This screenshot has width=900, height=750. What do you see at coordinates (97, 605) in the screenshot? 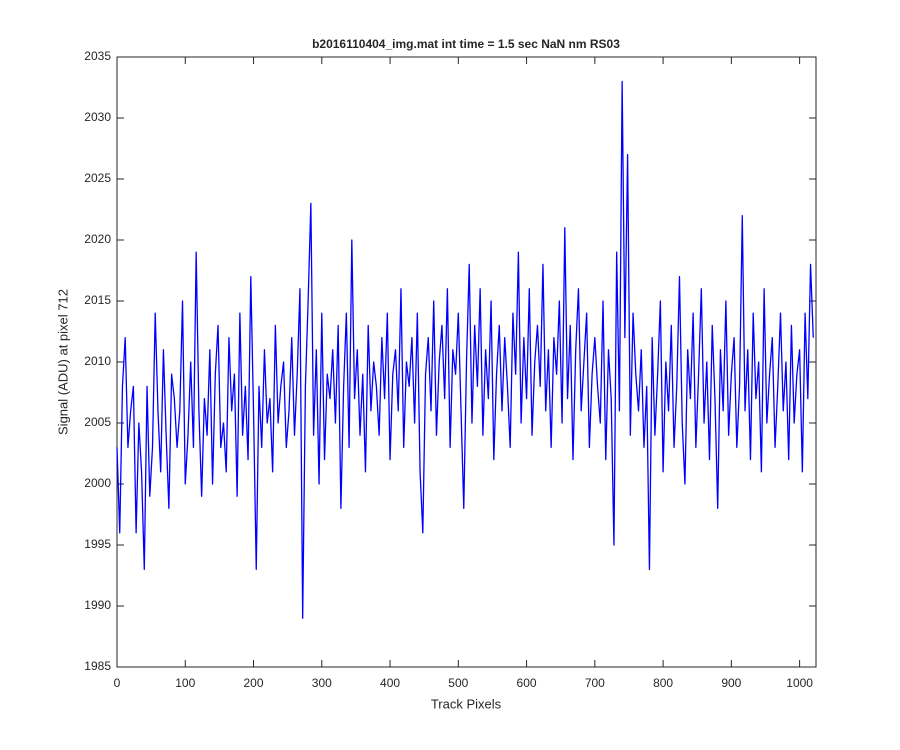
I see `y-tick-label: 1990` at bounding box center [97, 605].